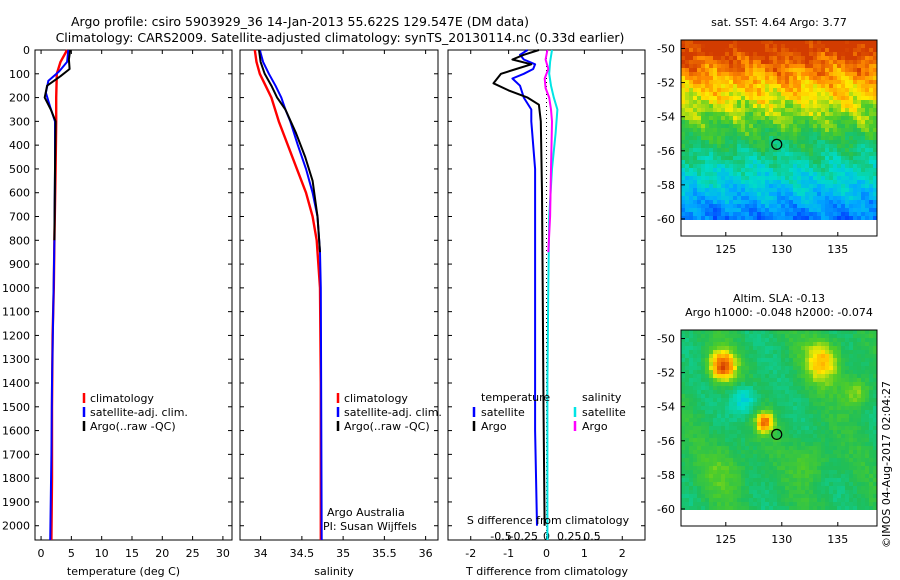 This screenshot has height=580, width=900. I want to click on pi-label: PI: Susan Wijffels, so click(370, 526).